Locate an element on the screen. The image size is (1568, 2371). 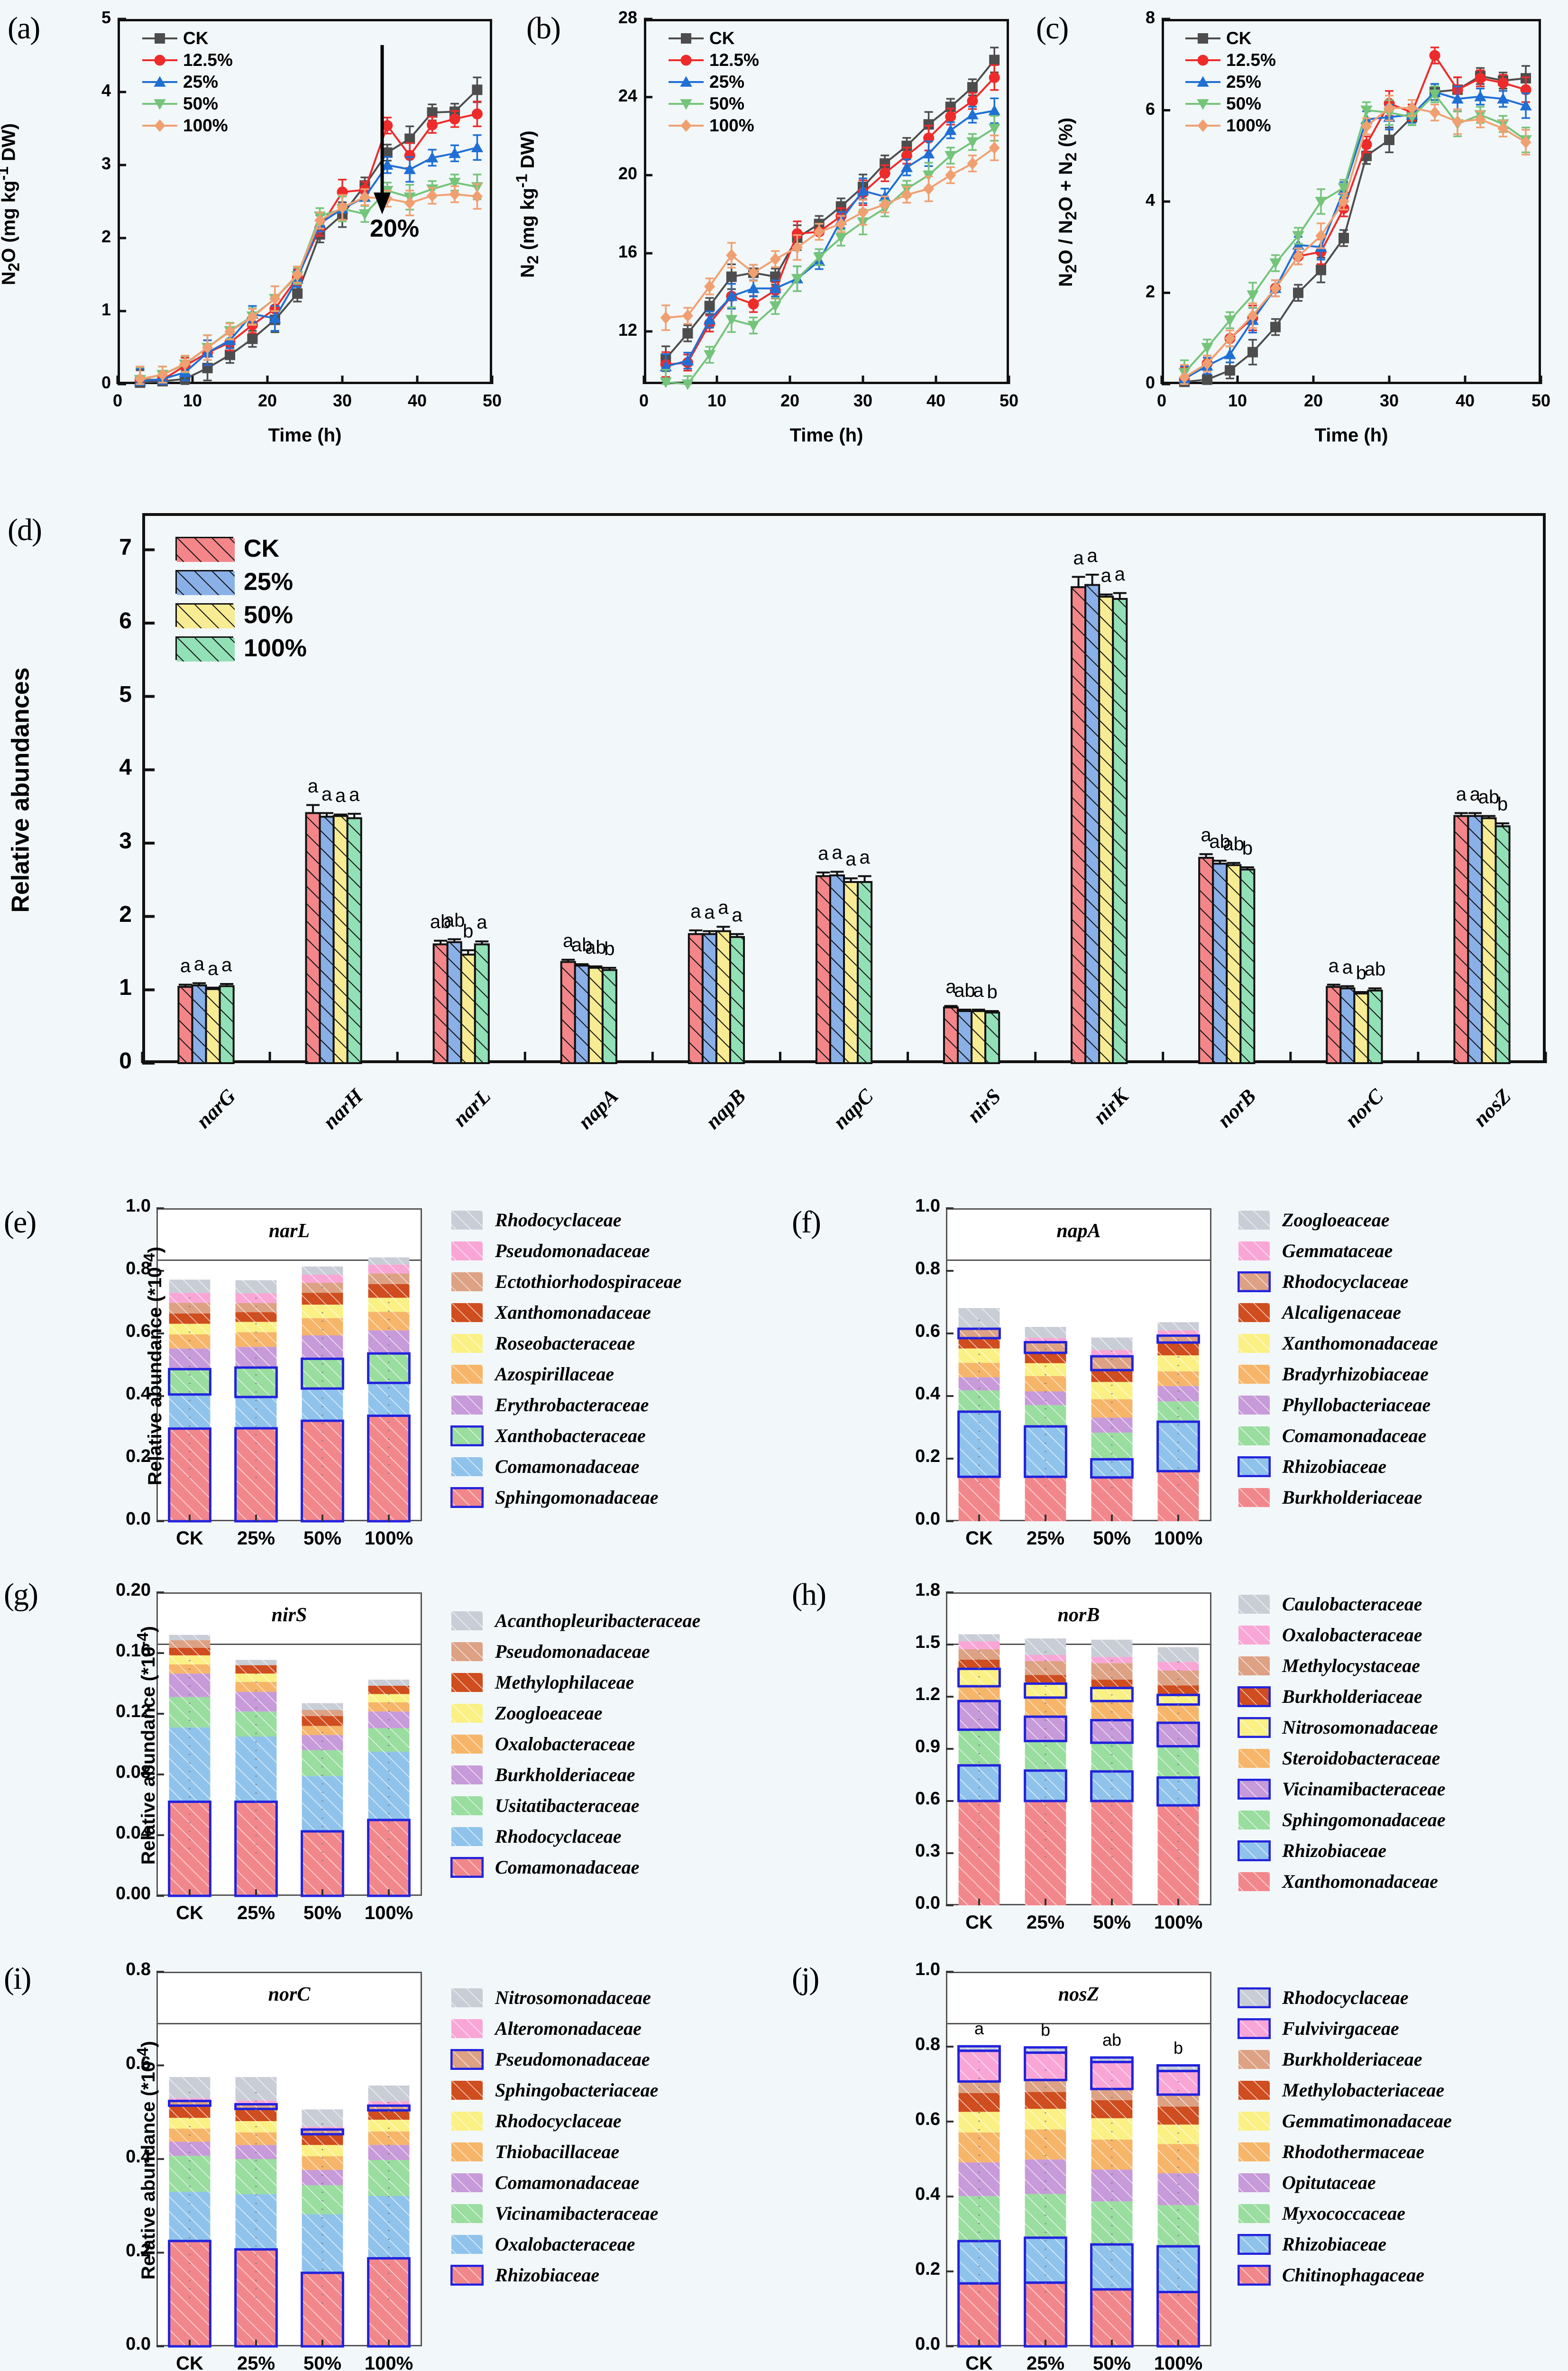
legend-label: Burkholderiaceae is located at coordinates (1352, 1696).